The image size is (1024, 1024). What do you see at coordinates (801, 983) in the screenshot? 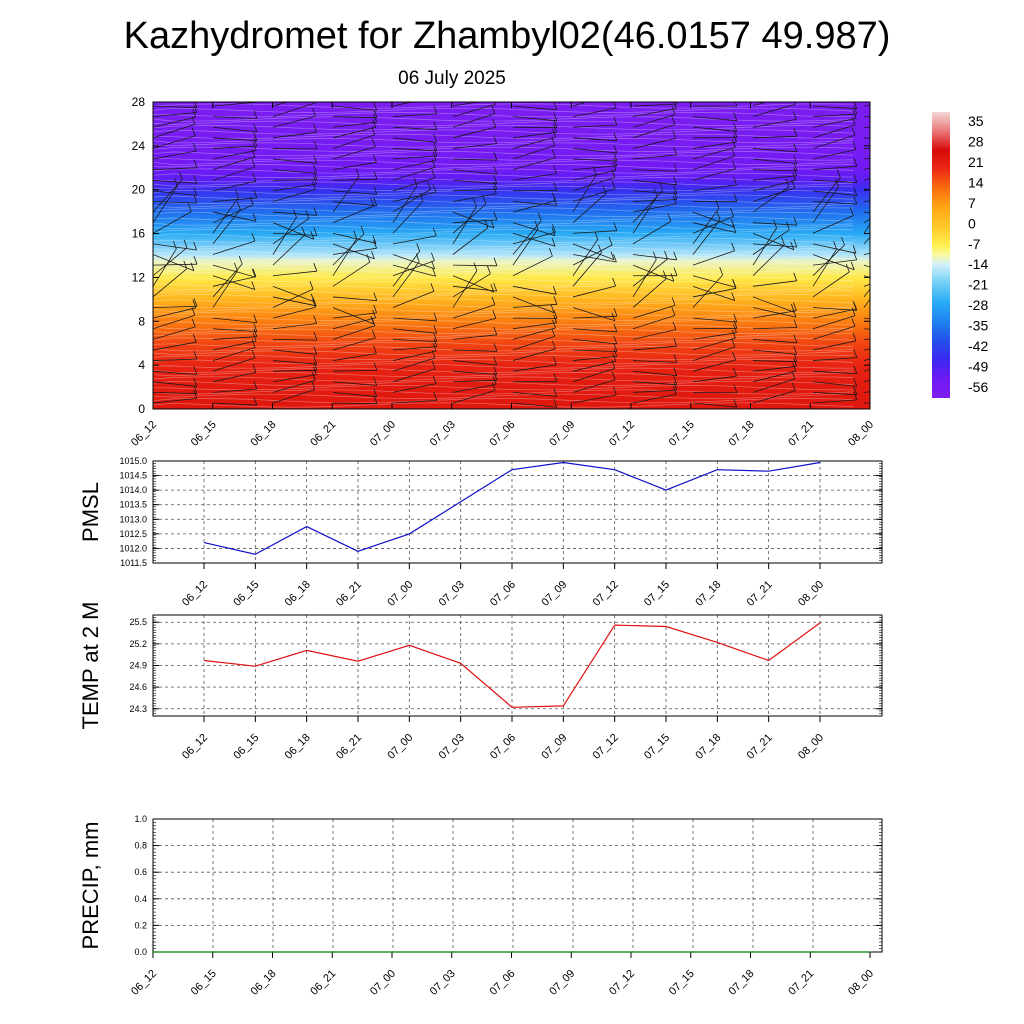
I see `x-tick-label: 07_21` at bounding box center [801, 983].